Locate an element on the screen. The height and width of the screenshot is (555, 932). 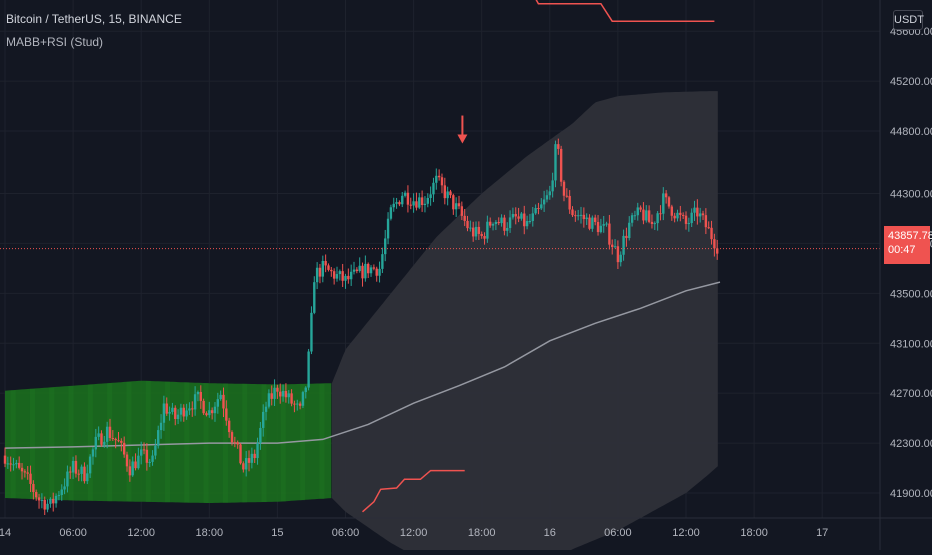
x-tick-label: 06:00 is located at coordinates (346, 533).